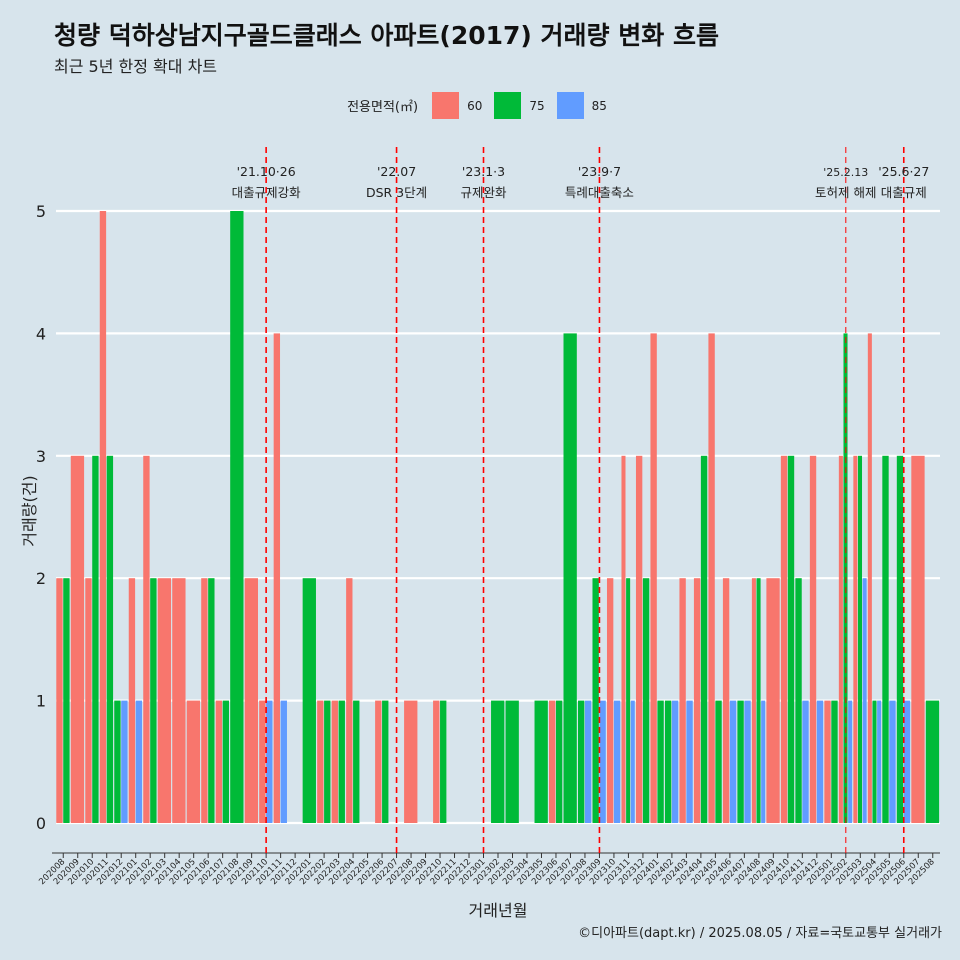 The height and width of the screenshot is (960, 960). What do you see at coordinates (41, 823) in the screenshot?
I see `y-tick-label-0: 0` at bounding box center [41, 823].